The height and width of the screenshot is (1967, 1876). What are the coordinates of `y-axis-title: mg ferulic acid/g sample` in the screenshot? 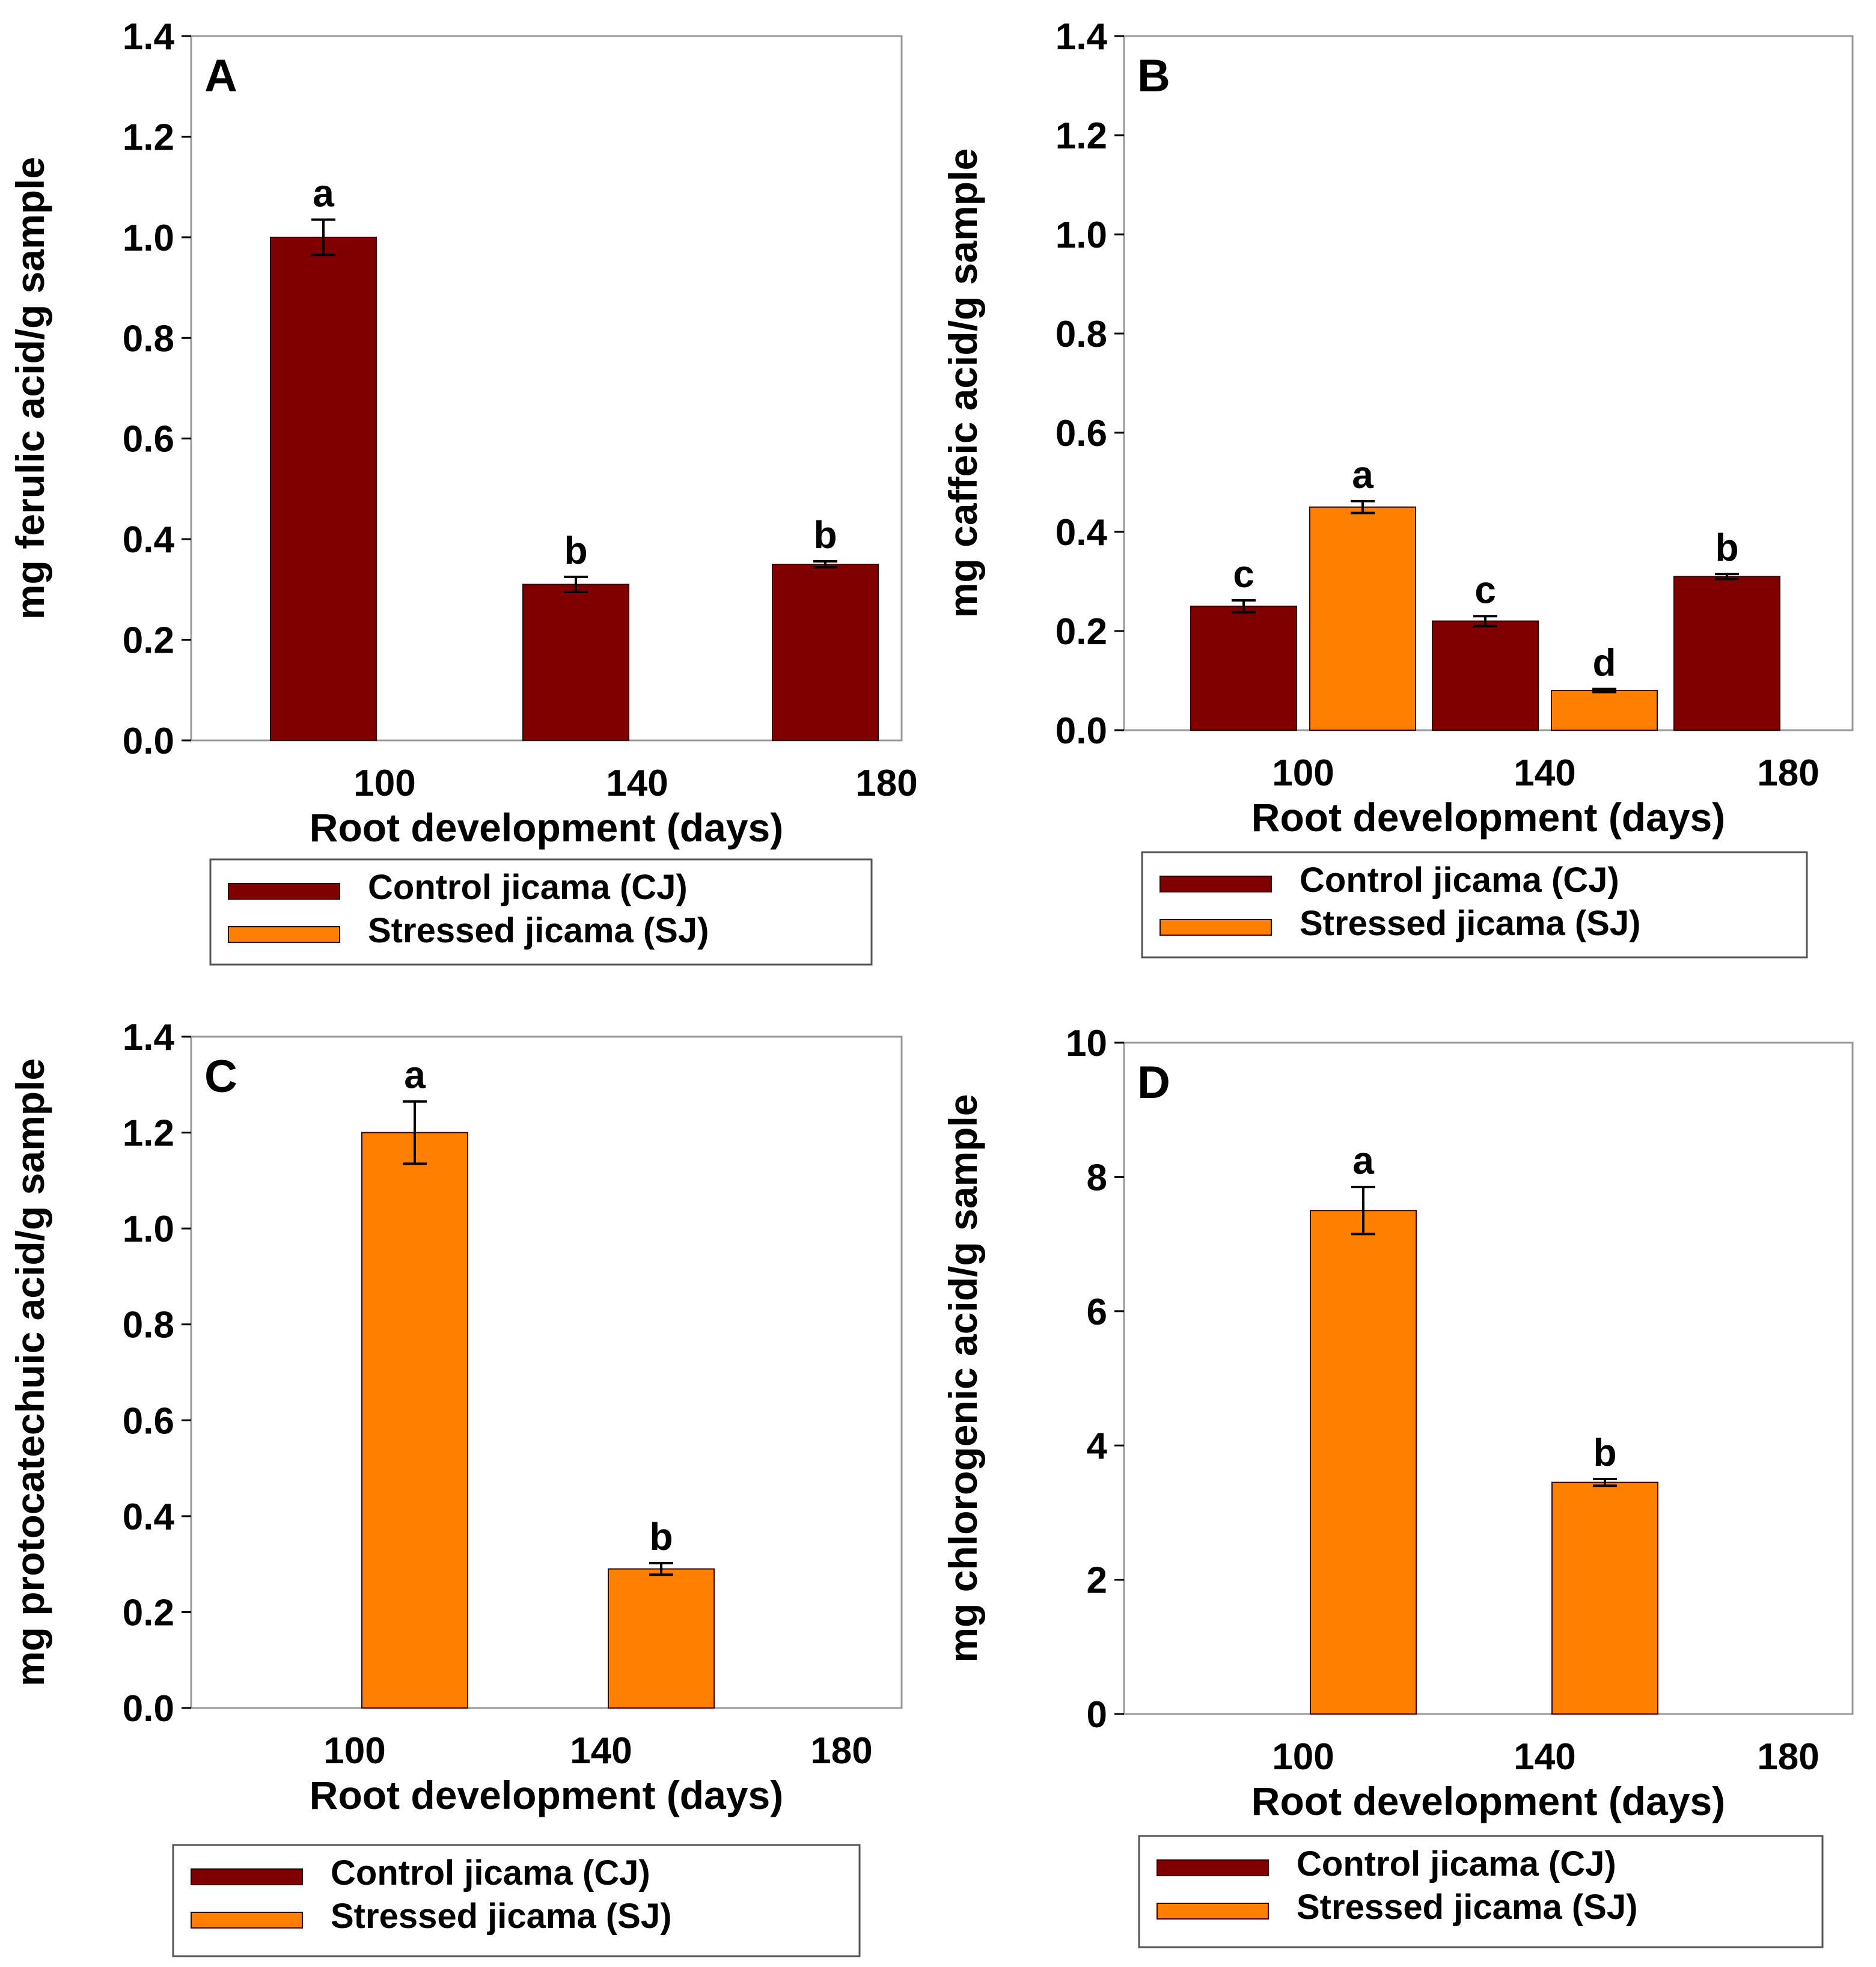 It's located at (30, 388).